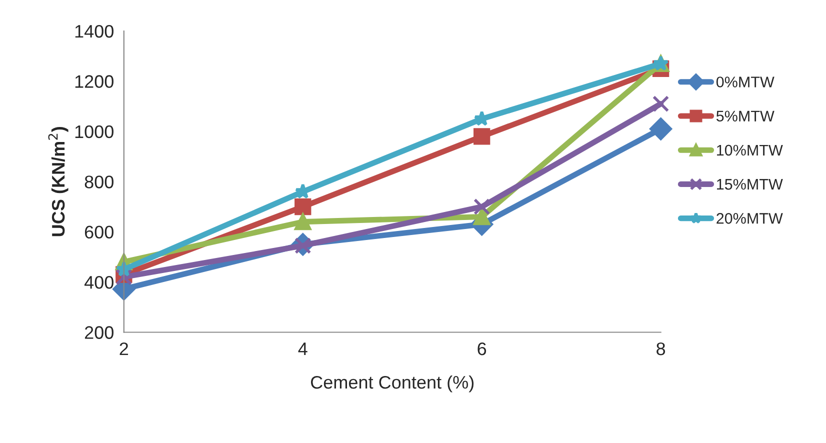 Image resolution: width=826 pixels, height=443 pixels. I want to click on legend-label: 20%MTW, so click(749, 218).